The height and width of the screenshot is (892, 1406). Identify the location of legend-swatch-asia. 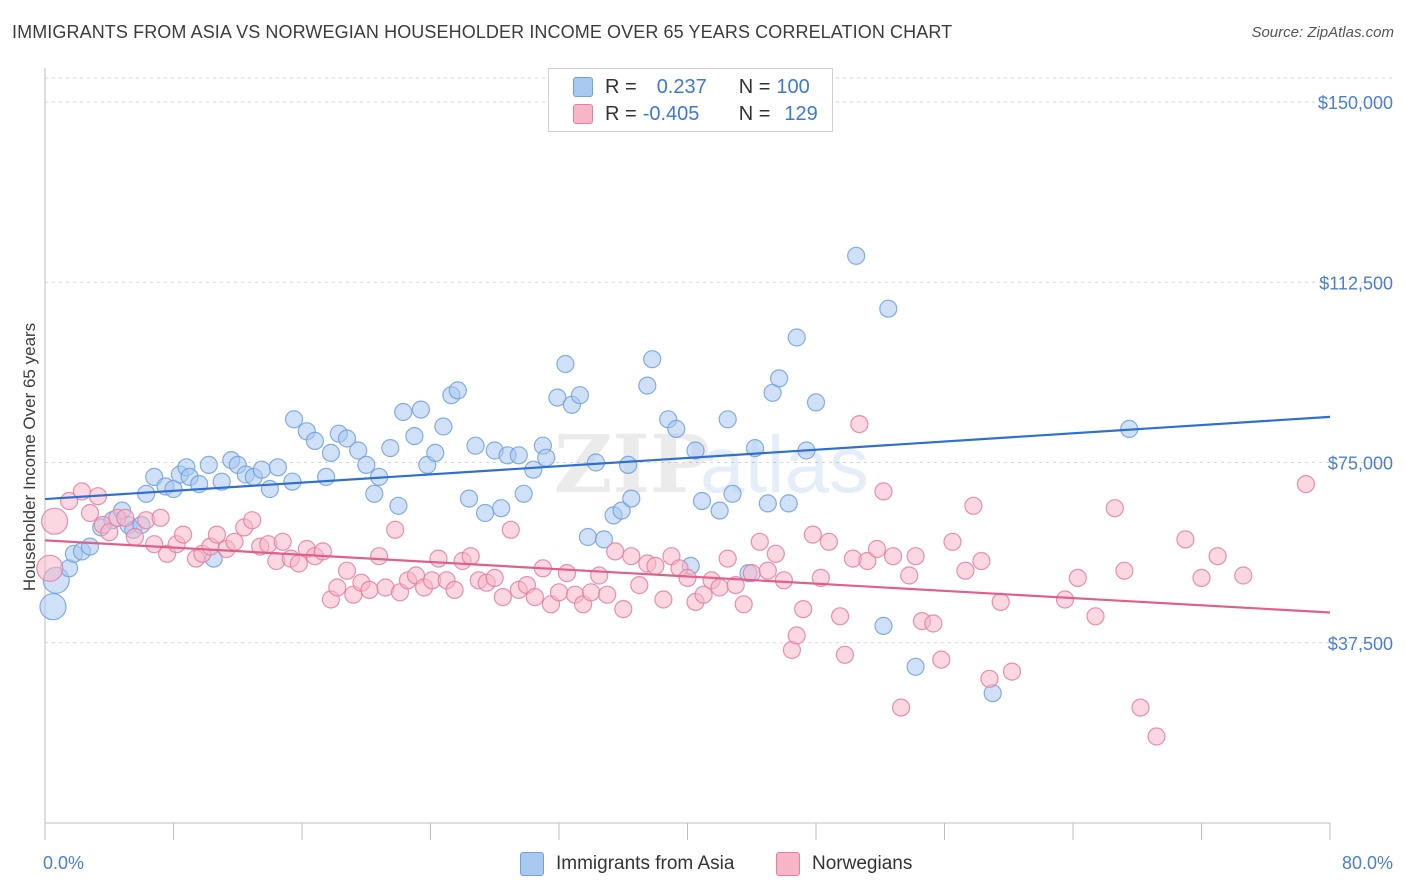
(583, 87).